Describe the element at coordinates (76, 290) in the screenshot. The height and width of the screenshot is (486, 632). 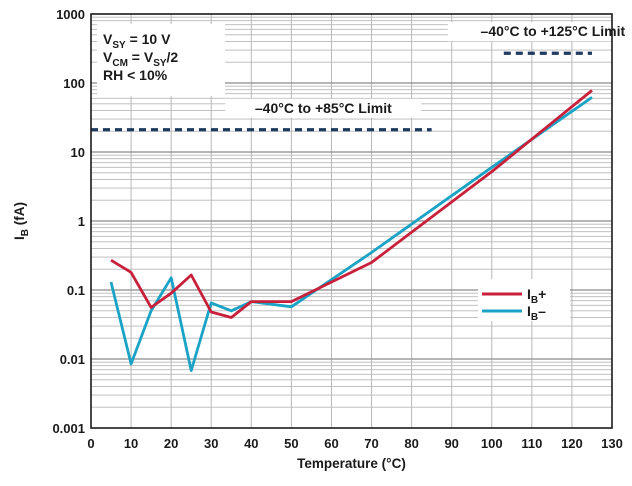
I see `y-tick-label: 0.1` at that location.